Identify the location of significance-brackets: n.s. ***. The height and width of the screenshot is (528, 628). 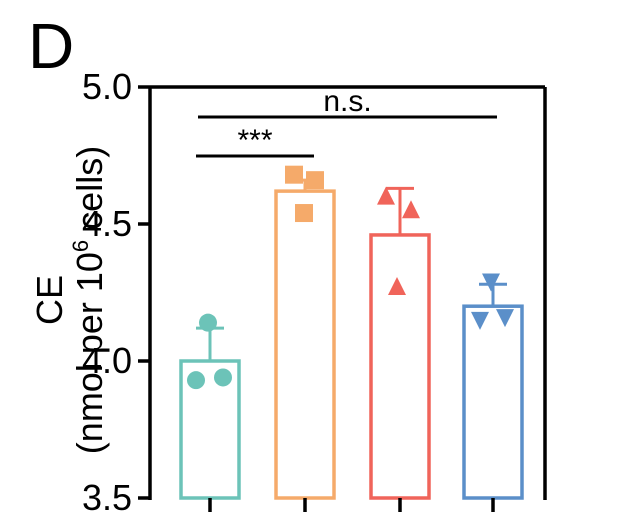
(346, 121).